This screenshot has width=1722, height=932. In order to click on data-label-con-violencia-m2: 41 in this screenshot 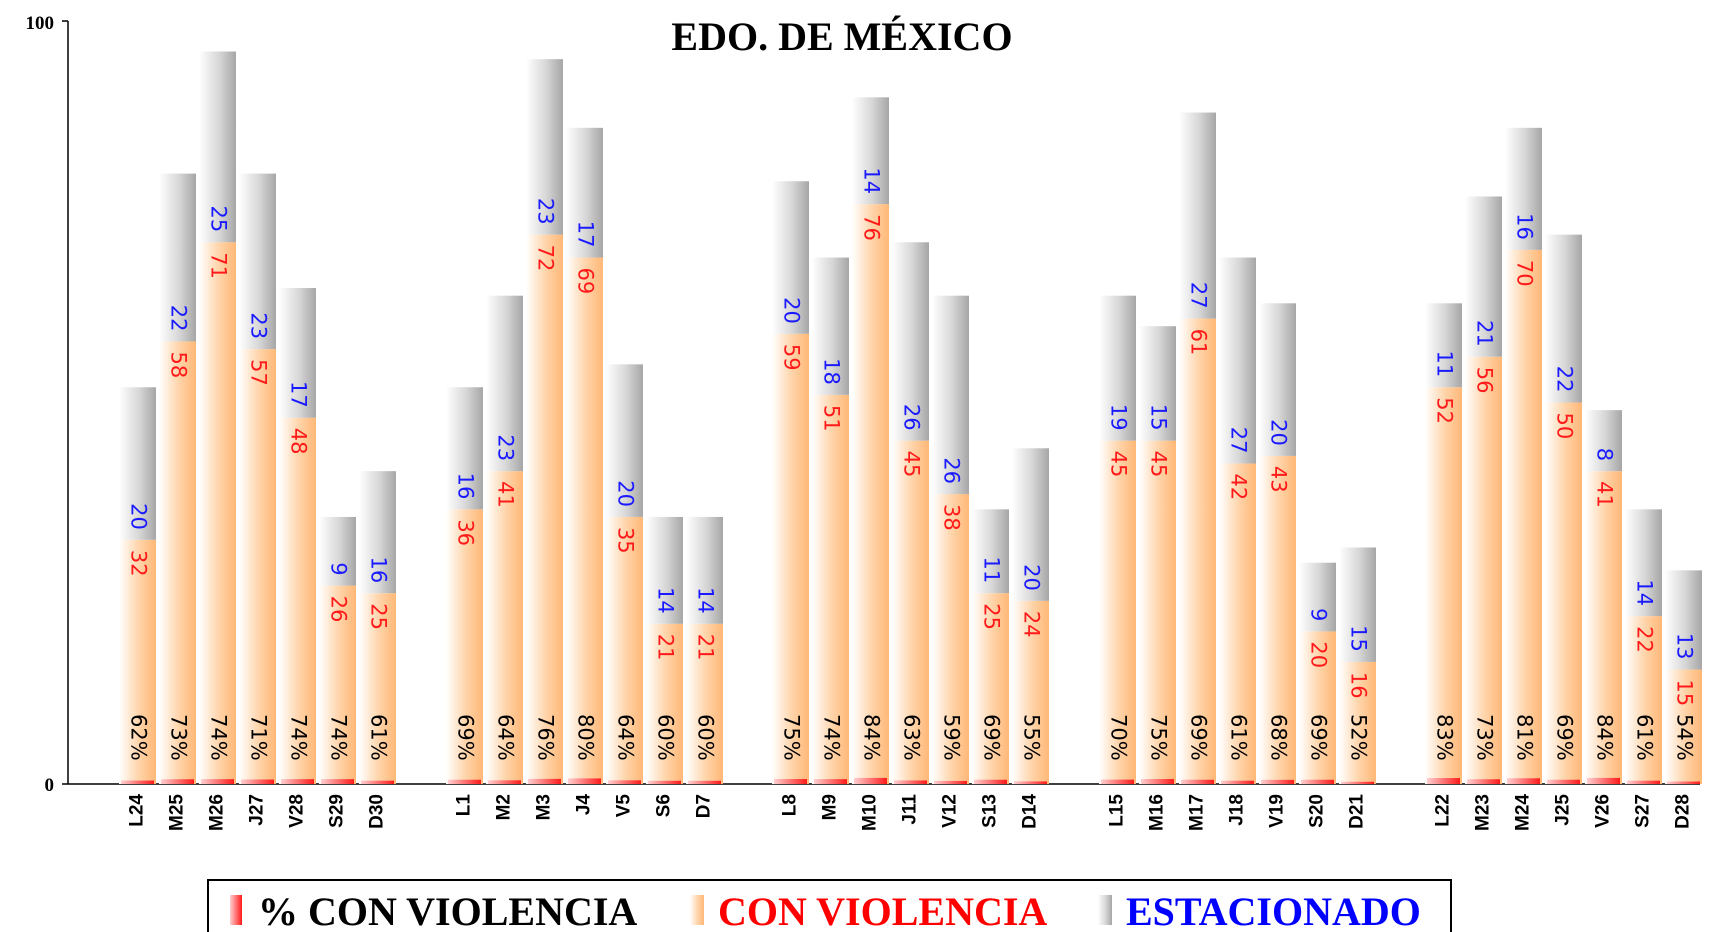, I will do `click(506, 494)`.